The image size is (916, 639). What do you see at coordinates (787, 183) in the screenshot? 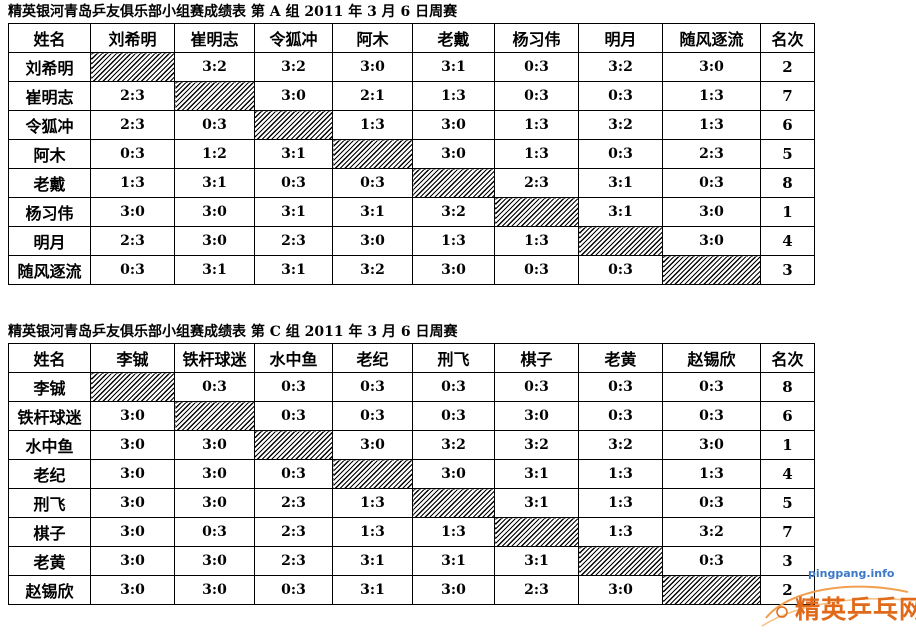
I see `rank-cell: 8` at bounding box center [787, 183].